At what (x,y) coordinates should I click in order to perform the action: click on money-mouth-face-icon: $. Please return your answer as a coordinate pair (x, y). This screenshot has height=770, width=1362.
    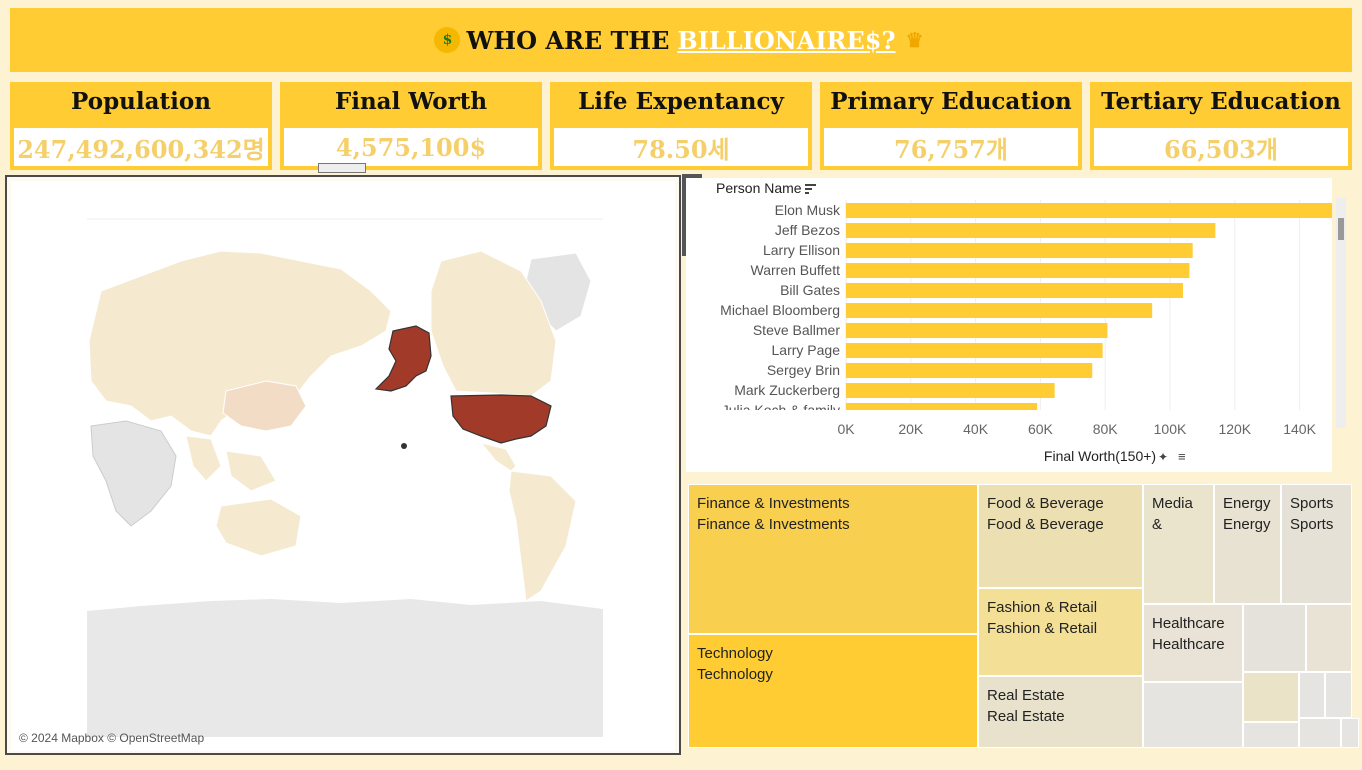
    Looking at the image, I should click on (447, 40).